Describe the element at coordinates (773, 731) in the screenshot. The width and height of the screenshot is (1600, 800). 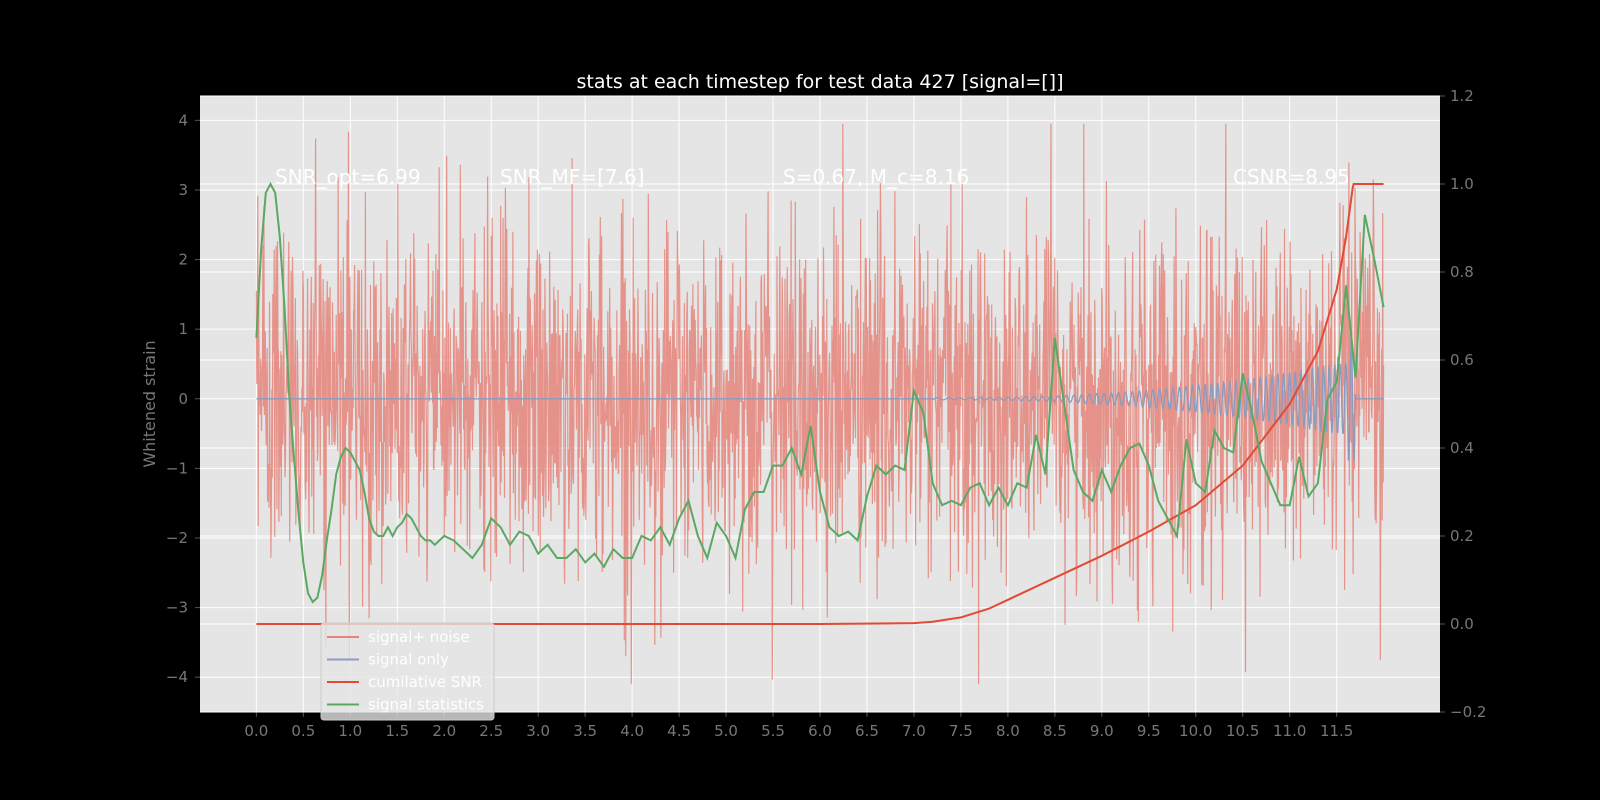
I see `x-tick-label: 5.5` at that location.